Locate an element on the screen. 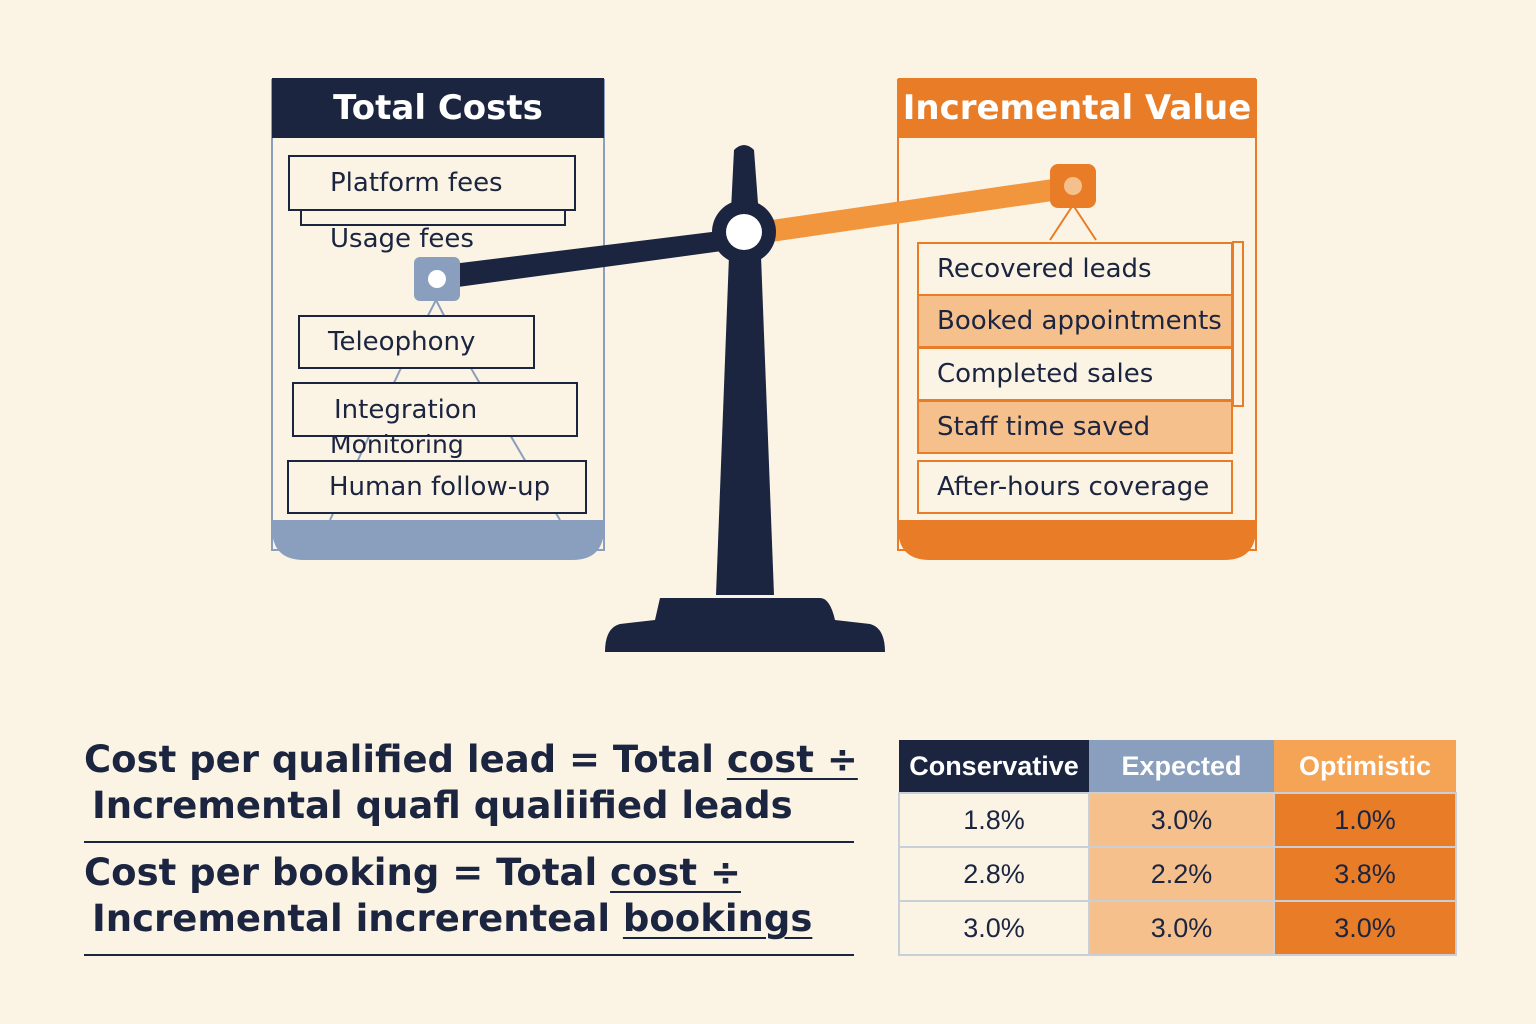  cost-item-human-follow-up: Human follow-up is located at coordinates (437, 487).